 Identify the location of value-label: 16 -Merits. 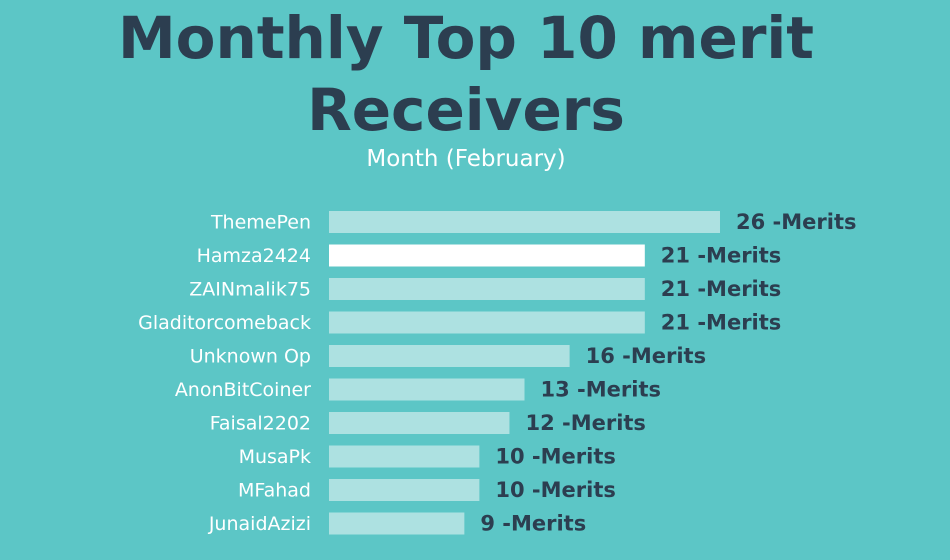
(646, 356).